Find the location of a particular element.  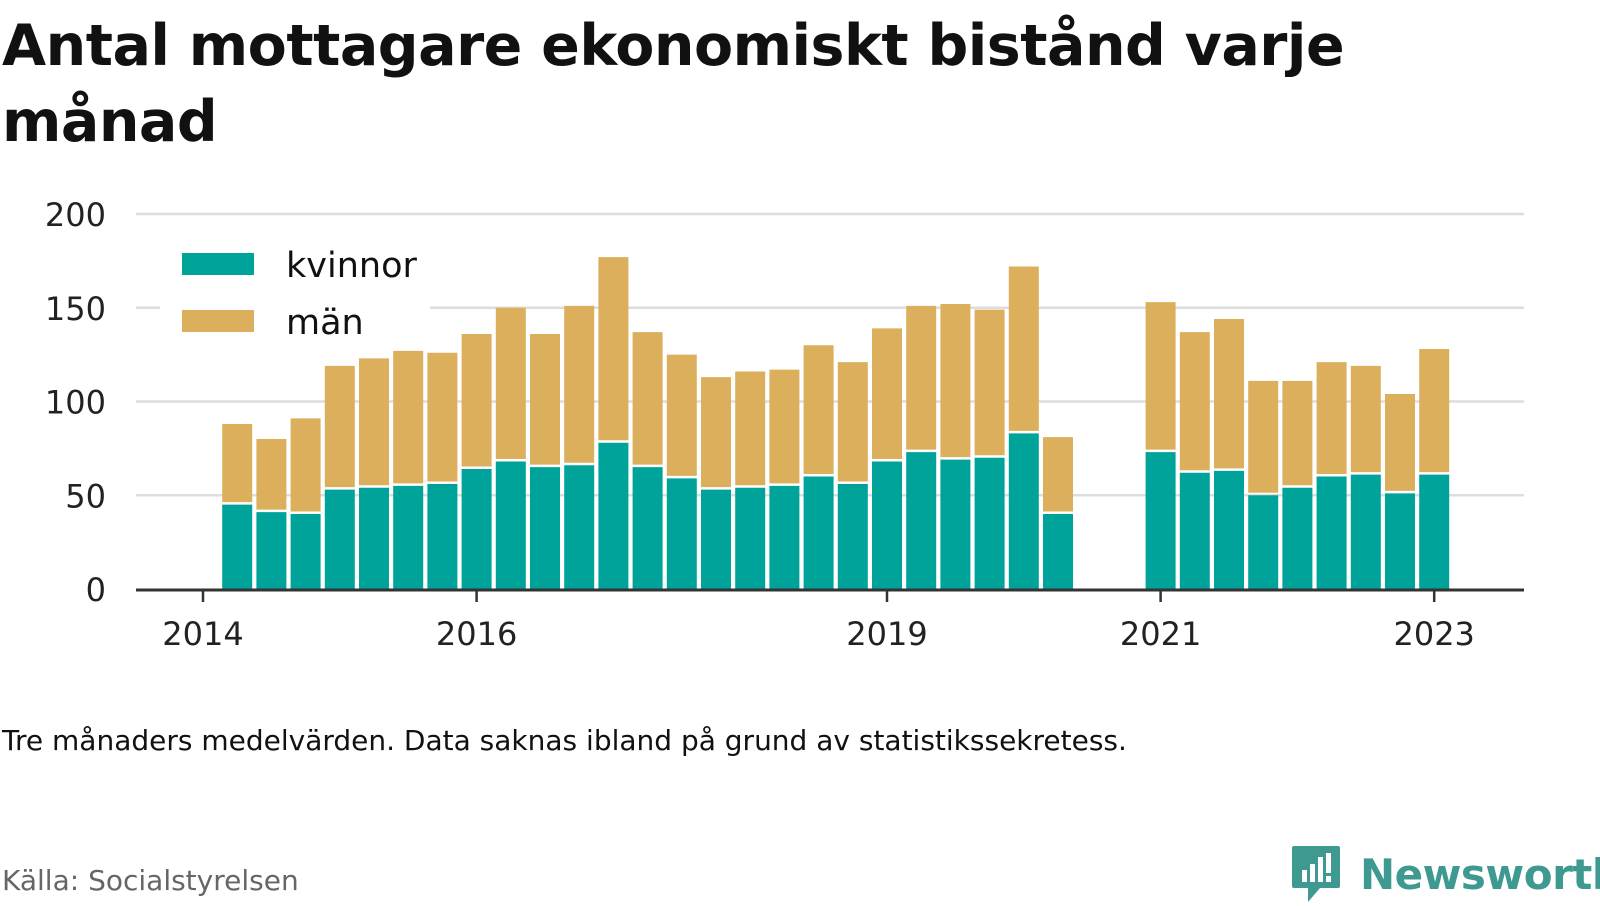

newsworthy-logo: Newsworthy is located at coordinates (1445, 874).